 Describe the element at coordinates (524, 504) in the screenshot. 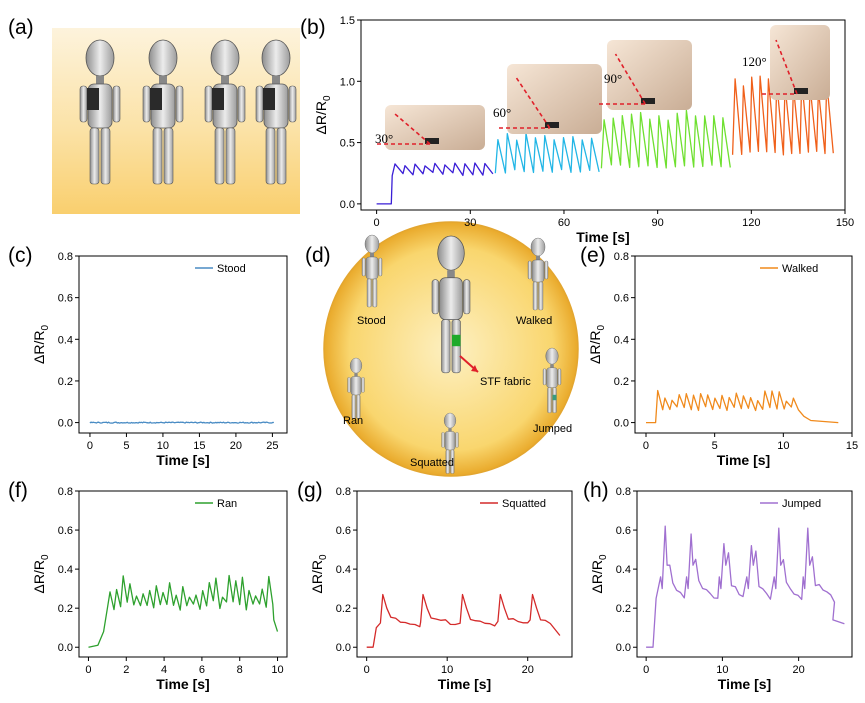

I see `legend-label: Squatted` at that location.